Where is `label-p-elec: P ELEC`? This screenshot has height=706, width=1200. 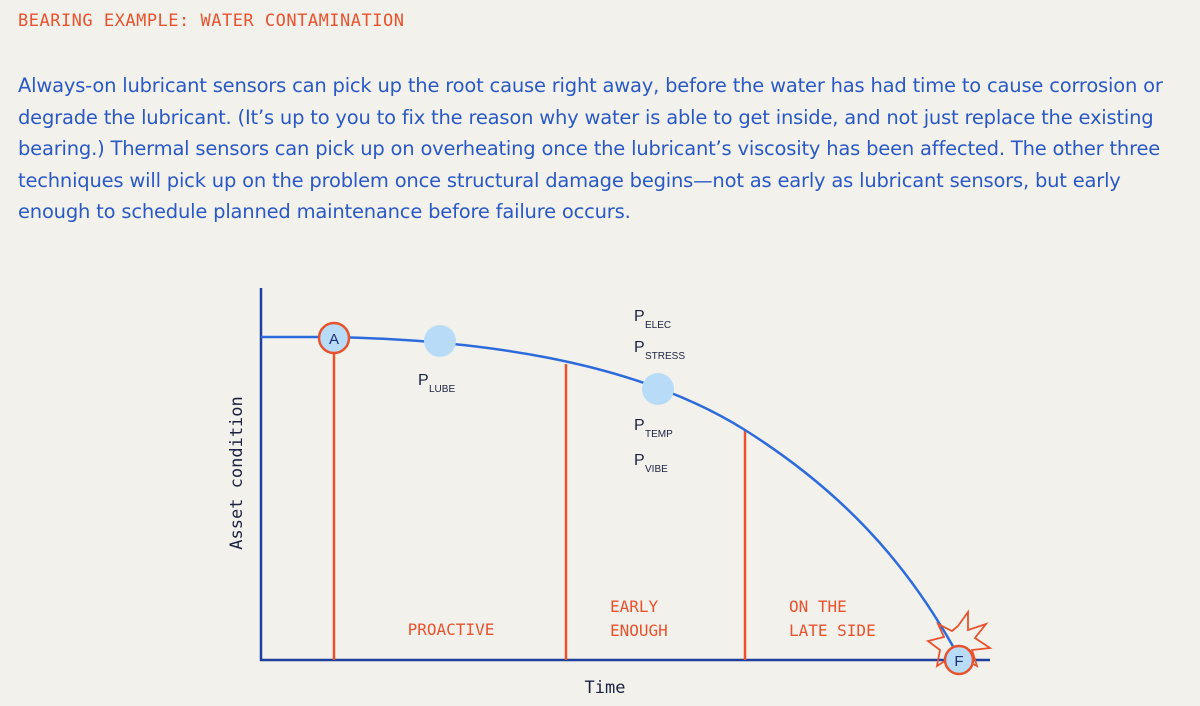 label-p-elec: P ELEC is located at coordinates (652, 319).